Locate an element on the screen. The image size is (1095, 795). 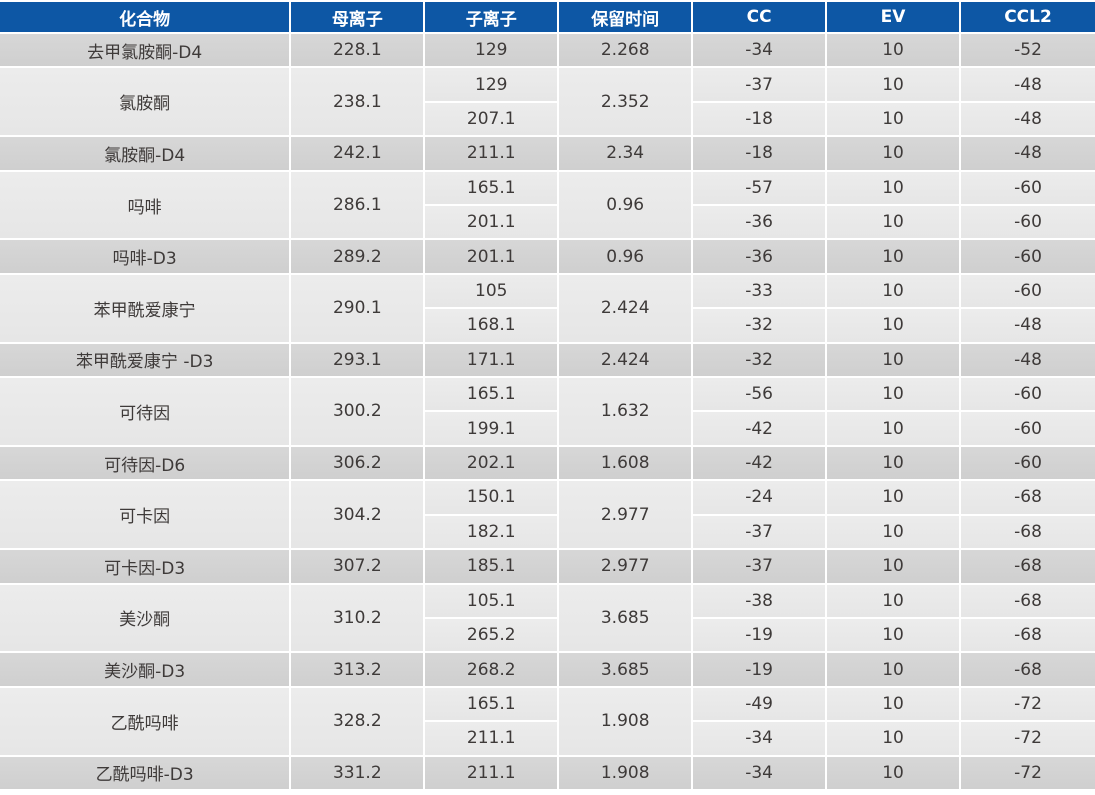
table-header: 化合物 母离子 子离子 保留时间 CC EV CCL2 is located at coordinates (547, 18).